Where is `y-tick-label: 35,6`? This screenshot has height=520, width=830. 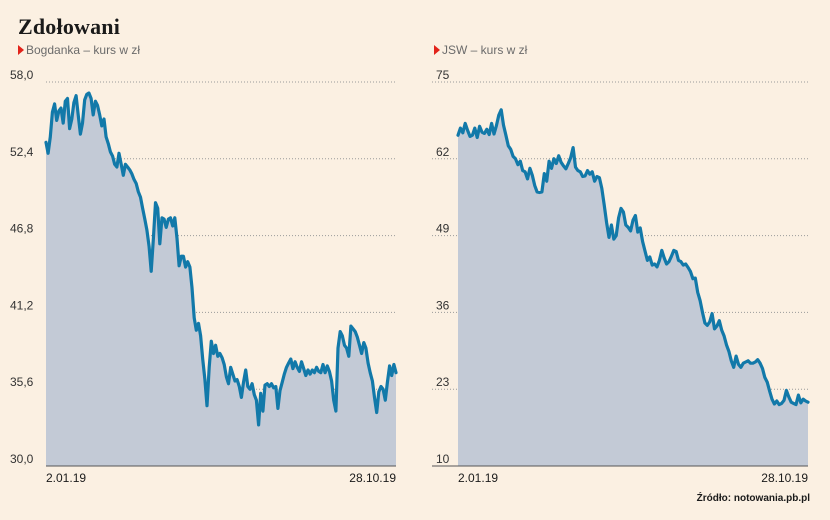 y-tick-label: 35,6 is located at coordinates (22, 382).